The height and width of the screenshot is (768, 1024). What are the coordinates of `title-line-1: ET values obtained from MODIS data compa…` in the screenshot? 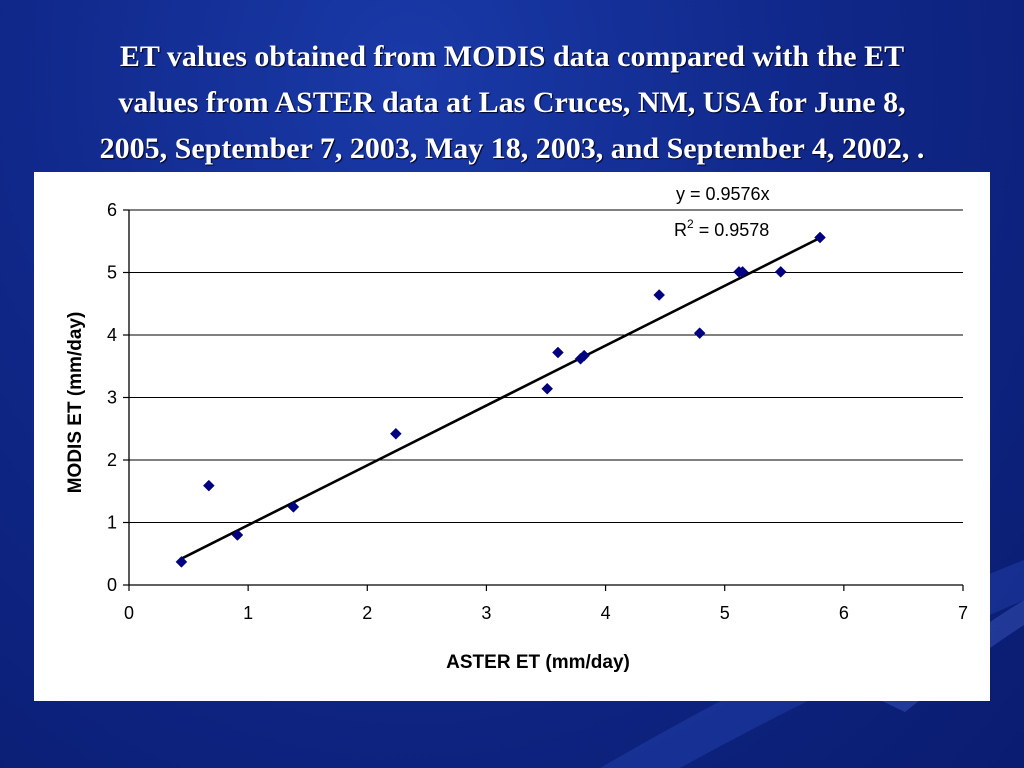 It's located at (512, 56).